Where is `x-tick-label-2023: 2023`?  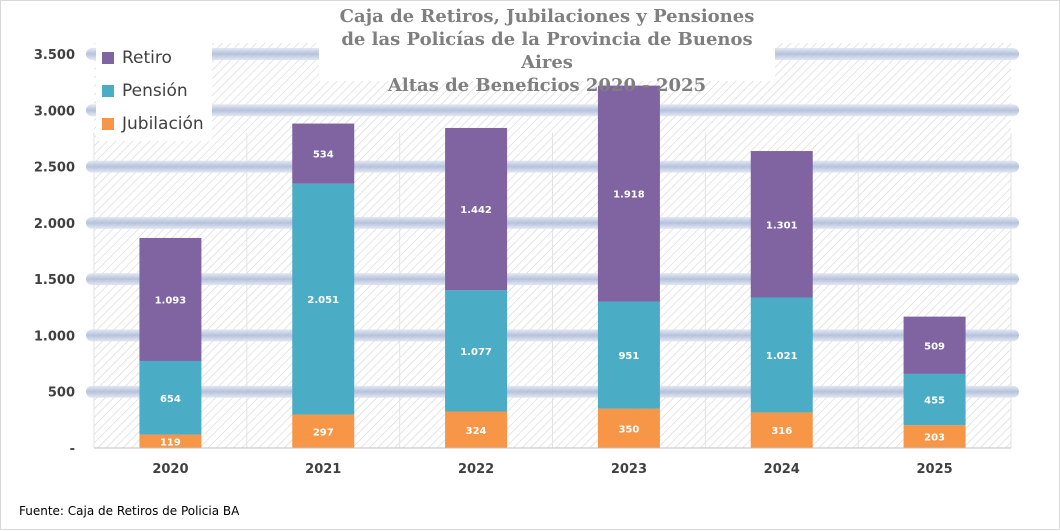 x-tick-label-2023: 2023 is located at coordinates (629, 469).